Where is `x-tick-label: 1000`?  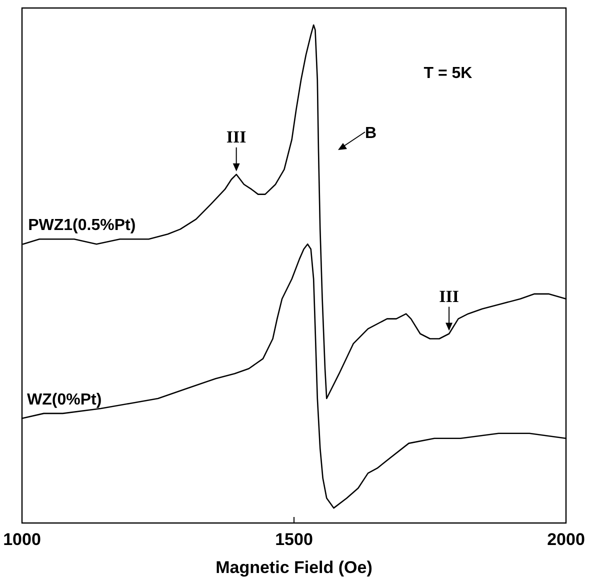 x-tick-label: 1000 is located at coordinates (22, 539).